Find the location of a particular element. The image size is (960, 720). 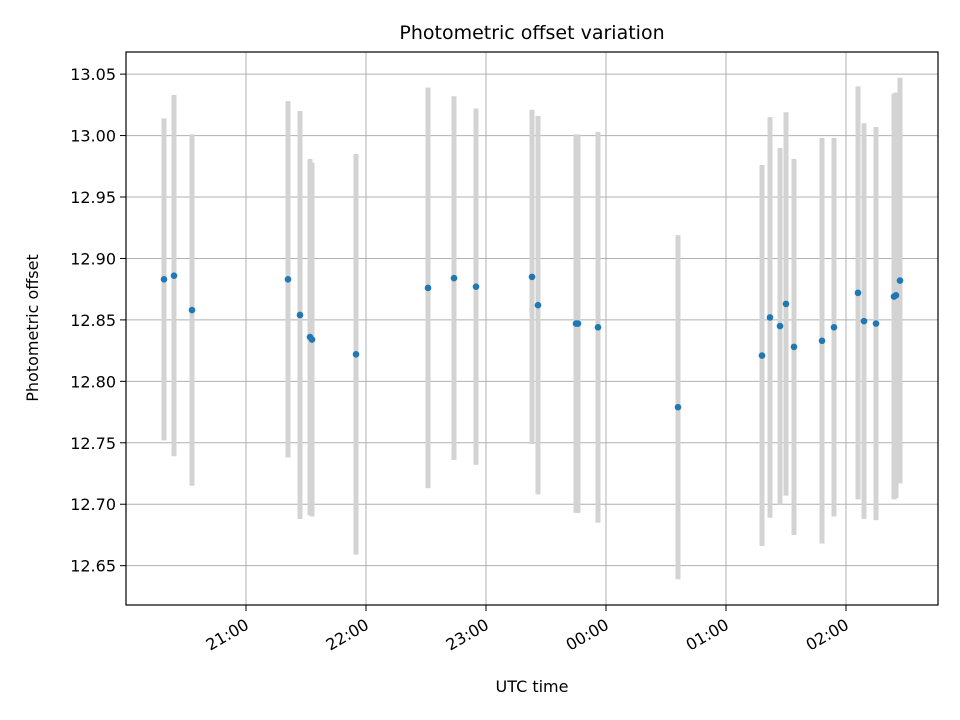

y-tick-label: 12.95 is located at coordinates (93, 197).